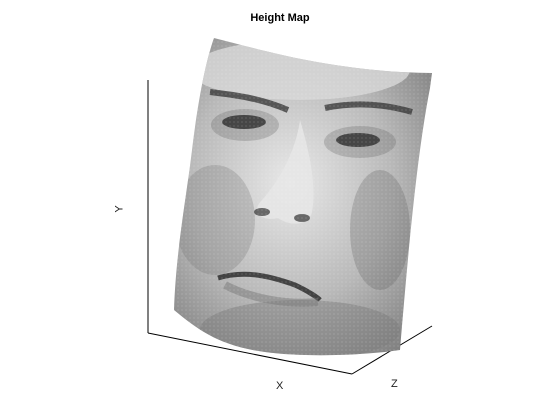 This screenshot has height=420, width=560. I want to click on plot-title: Height Map, so click(280, 18).